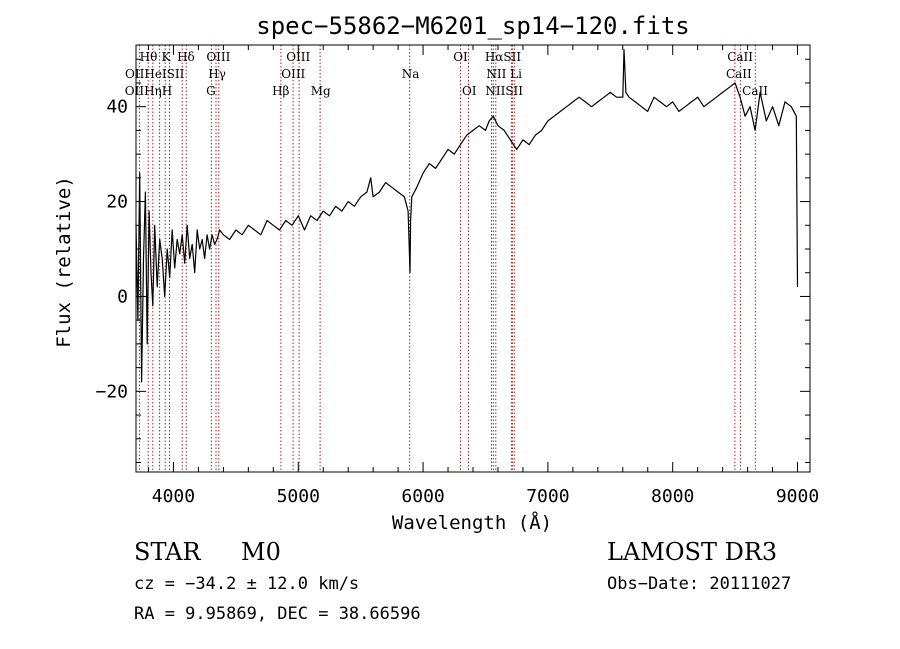 This screenshot has height=649, width=900. Describe the element at coordinates (117, 202) in the screenshot. I see `y-tick-label: 20` at that location.